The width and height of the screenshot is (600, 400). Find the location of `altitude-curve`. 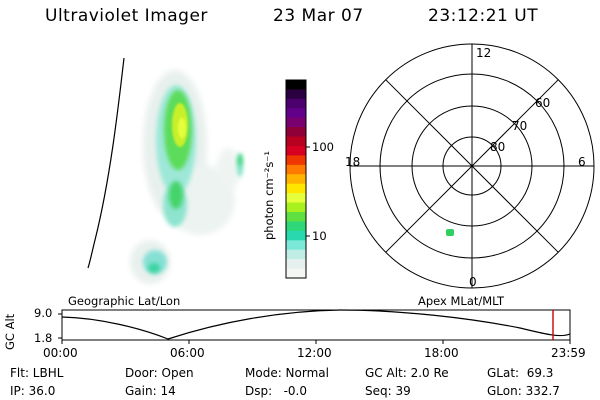

altitude-curve is located at coordinates (316, 324).